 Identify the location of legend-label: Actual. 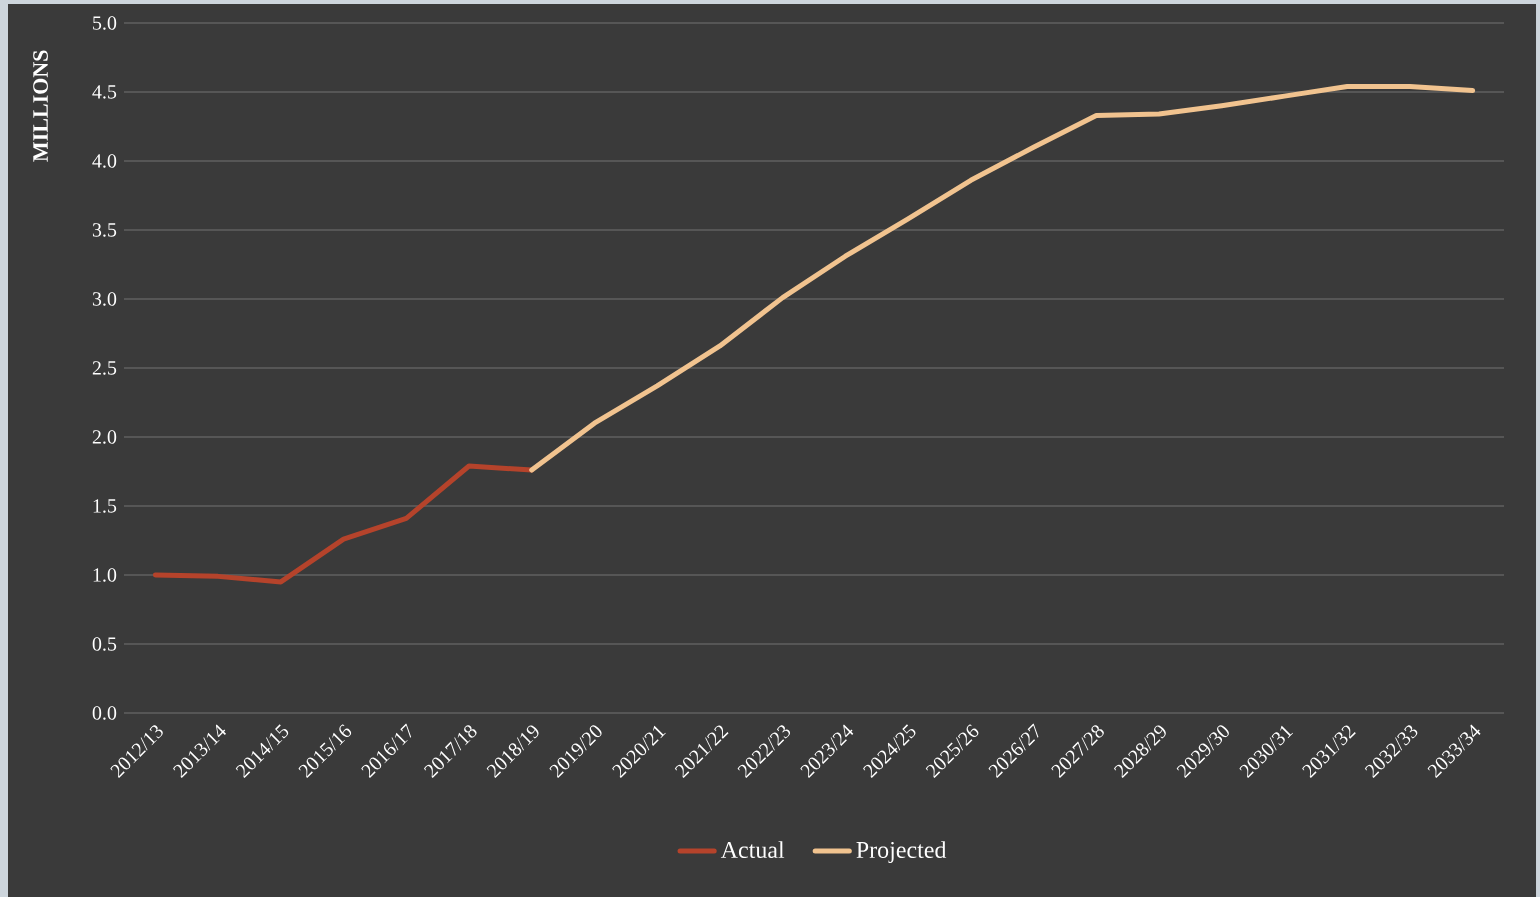
(752, 850).